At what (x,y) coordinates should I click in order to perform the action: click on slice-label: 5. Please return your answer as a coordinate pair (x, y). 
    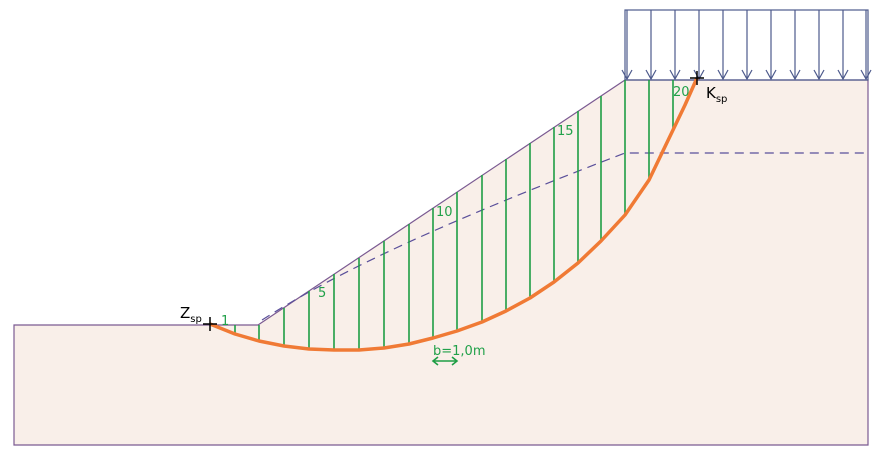
    Looking at the image, I should click on (322, 293).